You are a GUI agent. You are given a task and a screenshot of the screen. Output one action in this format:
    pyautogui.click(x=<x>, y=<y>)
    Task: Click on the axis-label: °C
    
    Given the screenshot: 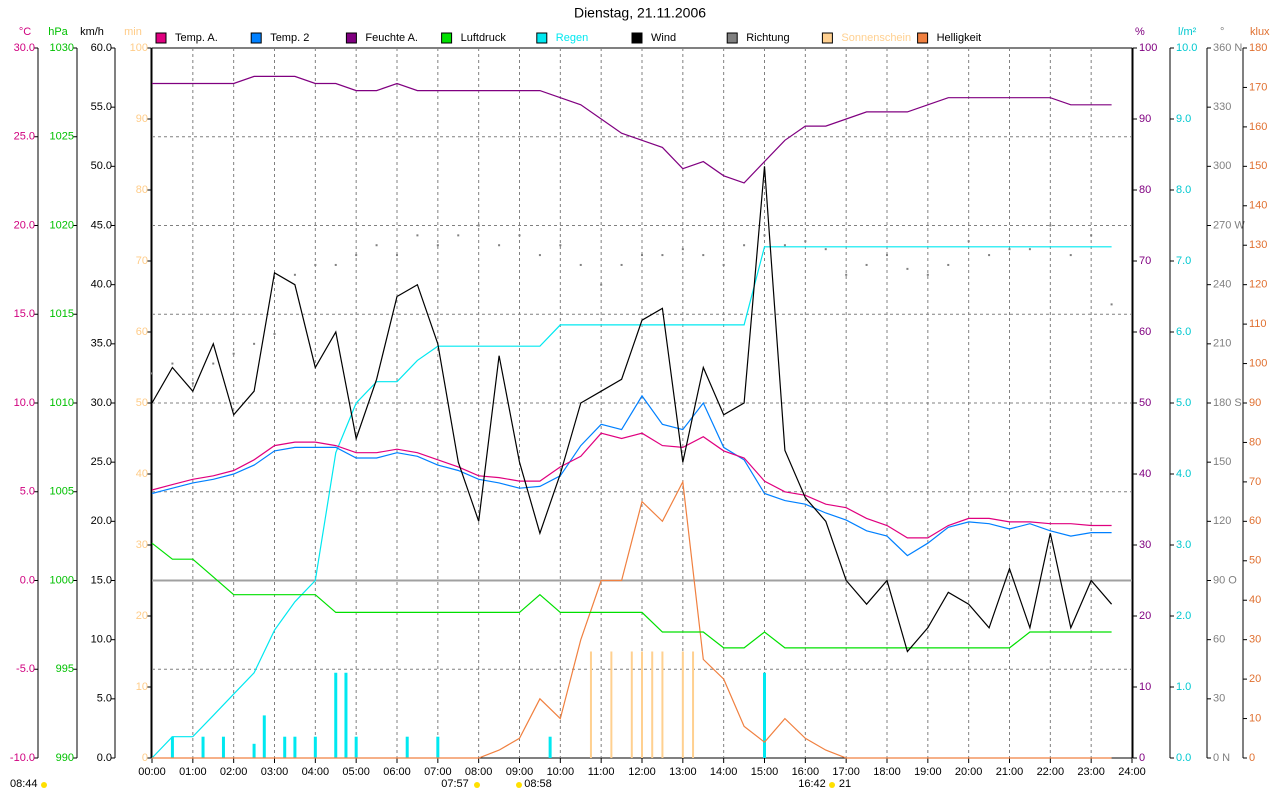 What is the action you would take?
    pyautogui.click(x=25, y=32)
    